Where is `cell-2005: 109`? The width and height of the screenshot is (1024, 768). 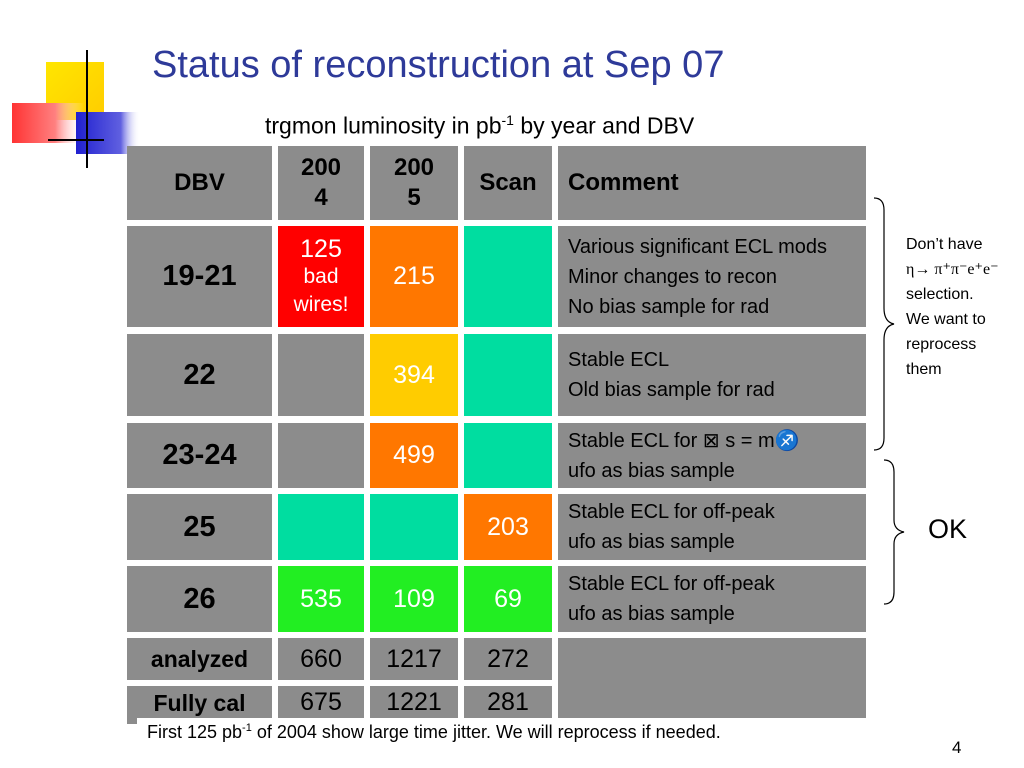 cell-2005: 109 is located at coordinates (414, 599).